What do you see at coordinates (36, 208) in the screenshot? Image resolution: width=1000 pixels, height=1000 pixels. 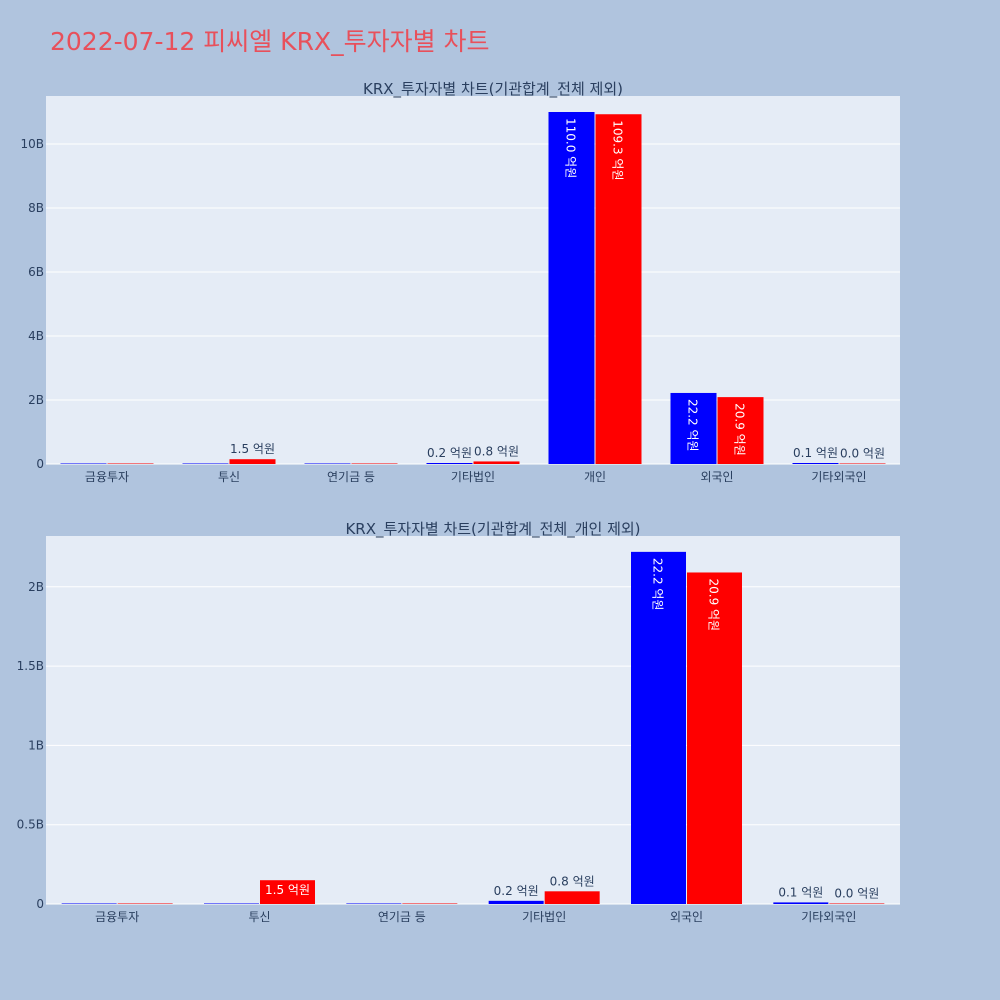 I see `y-tick-label: 8B` at bounding box center [36, 208].